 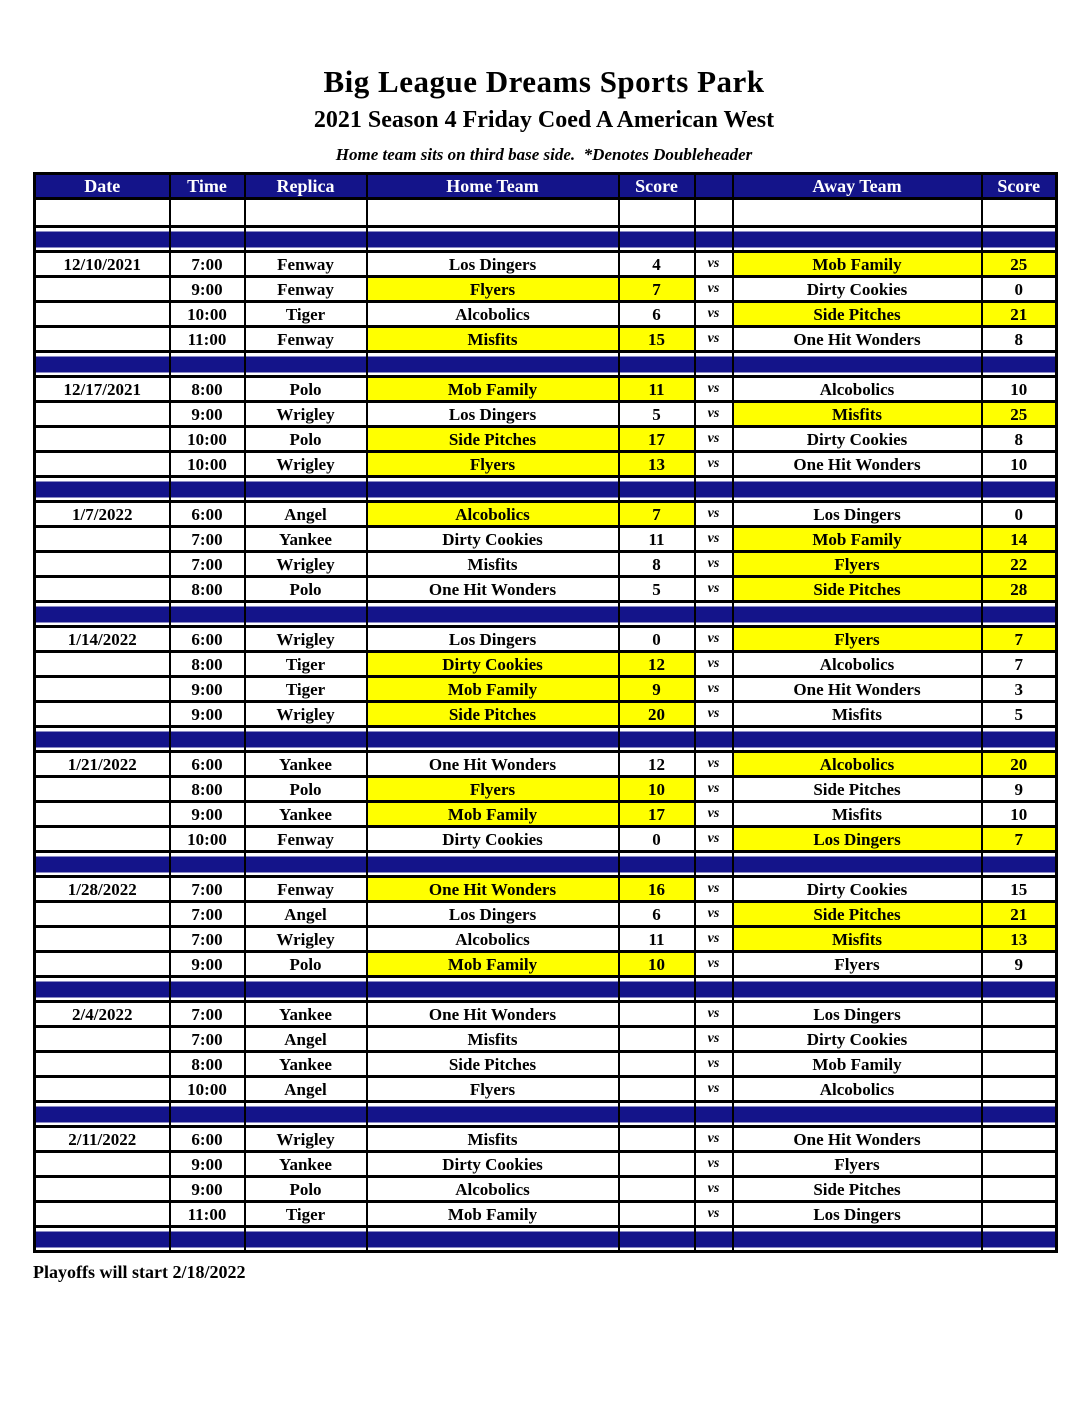 I want to click on away-score-cell: 25, so click(x=1019, y=264).